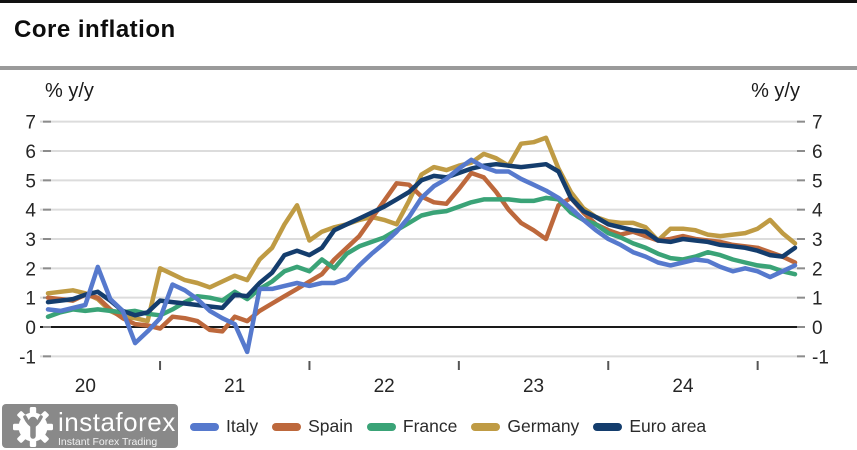 The width and height of the screenshot is (857, 450). What do you see at coordinates (30, 299) in the screenshot?
I see `y-tick-label-left: 1` at bounding box center [30, 299].